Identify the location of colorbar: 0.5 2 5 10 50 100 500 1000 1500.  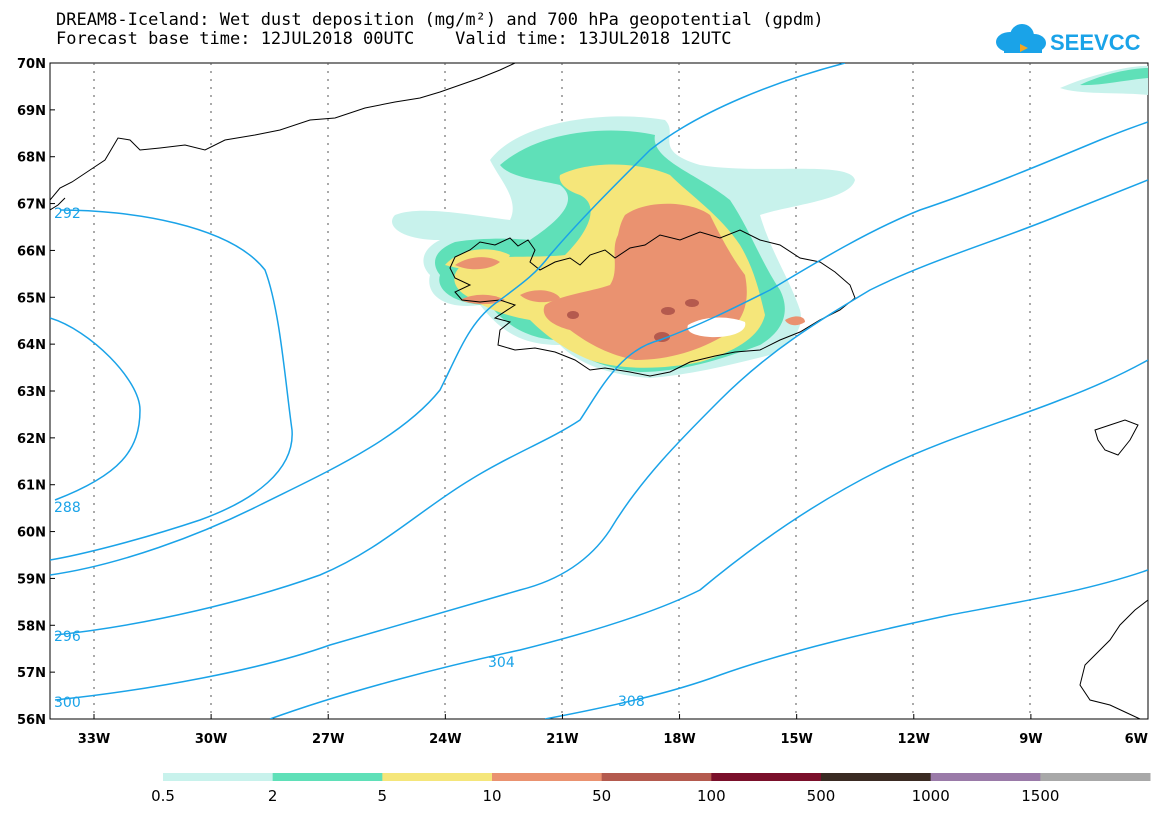
(651, 789).